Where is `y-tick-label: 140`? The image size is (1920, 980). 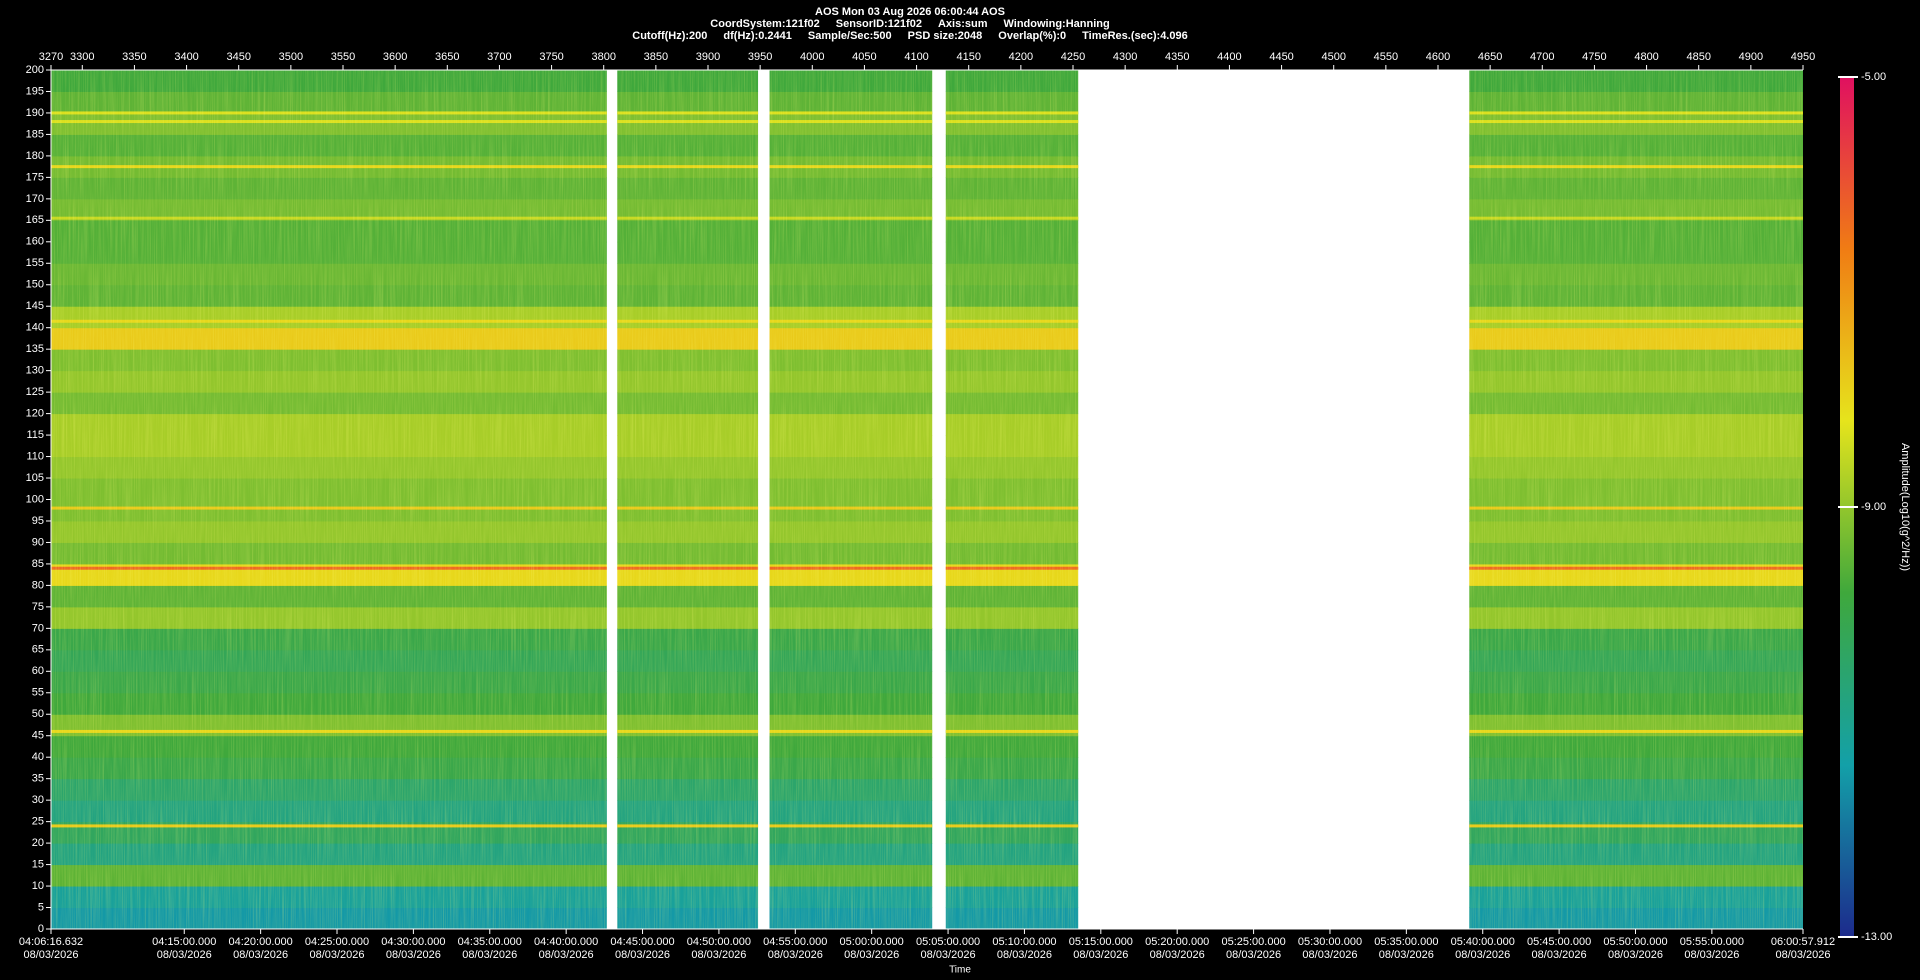
y-tick-label: 140 is located at coordinates (35, 328).